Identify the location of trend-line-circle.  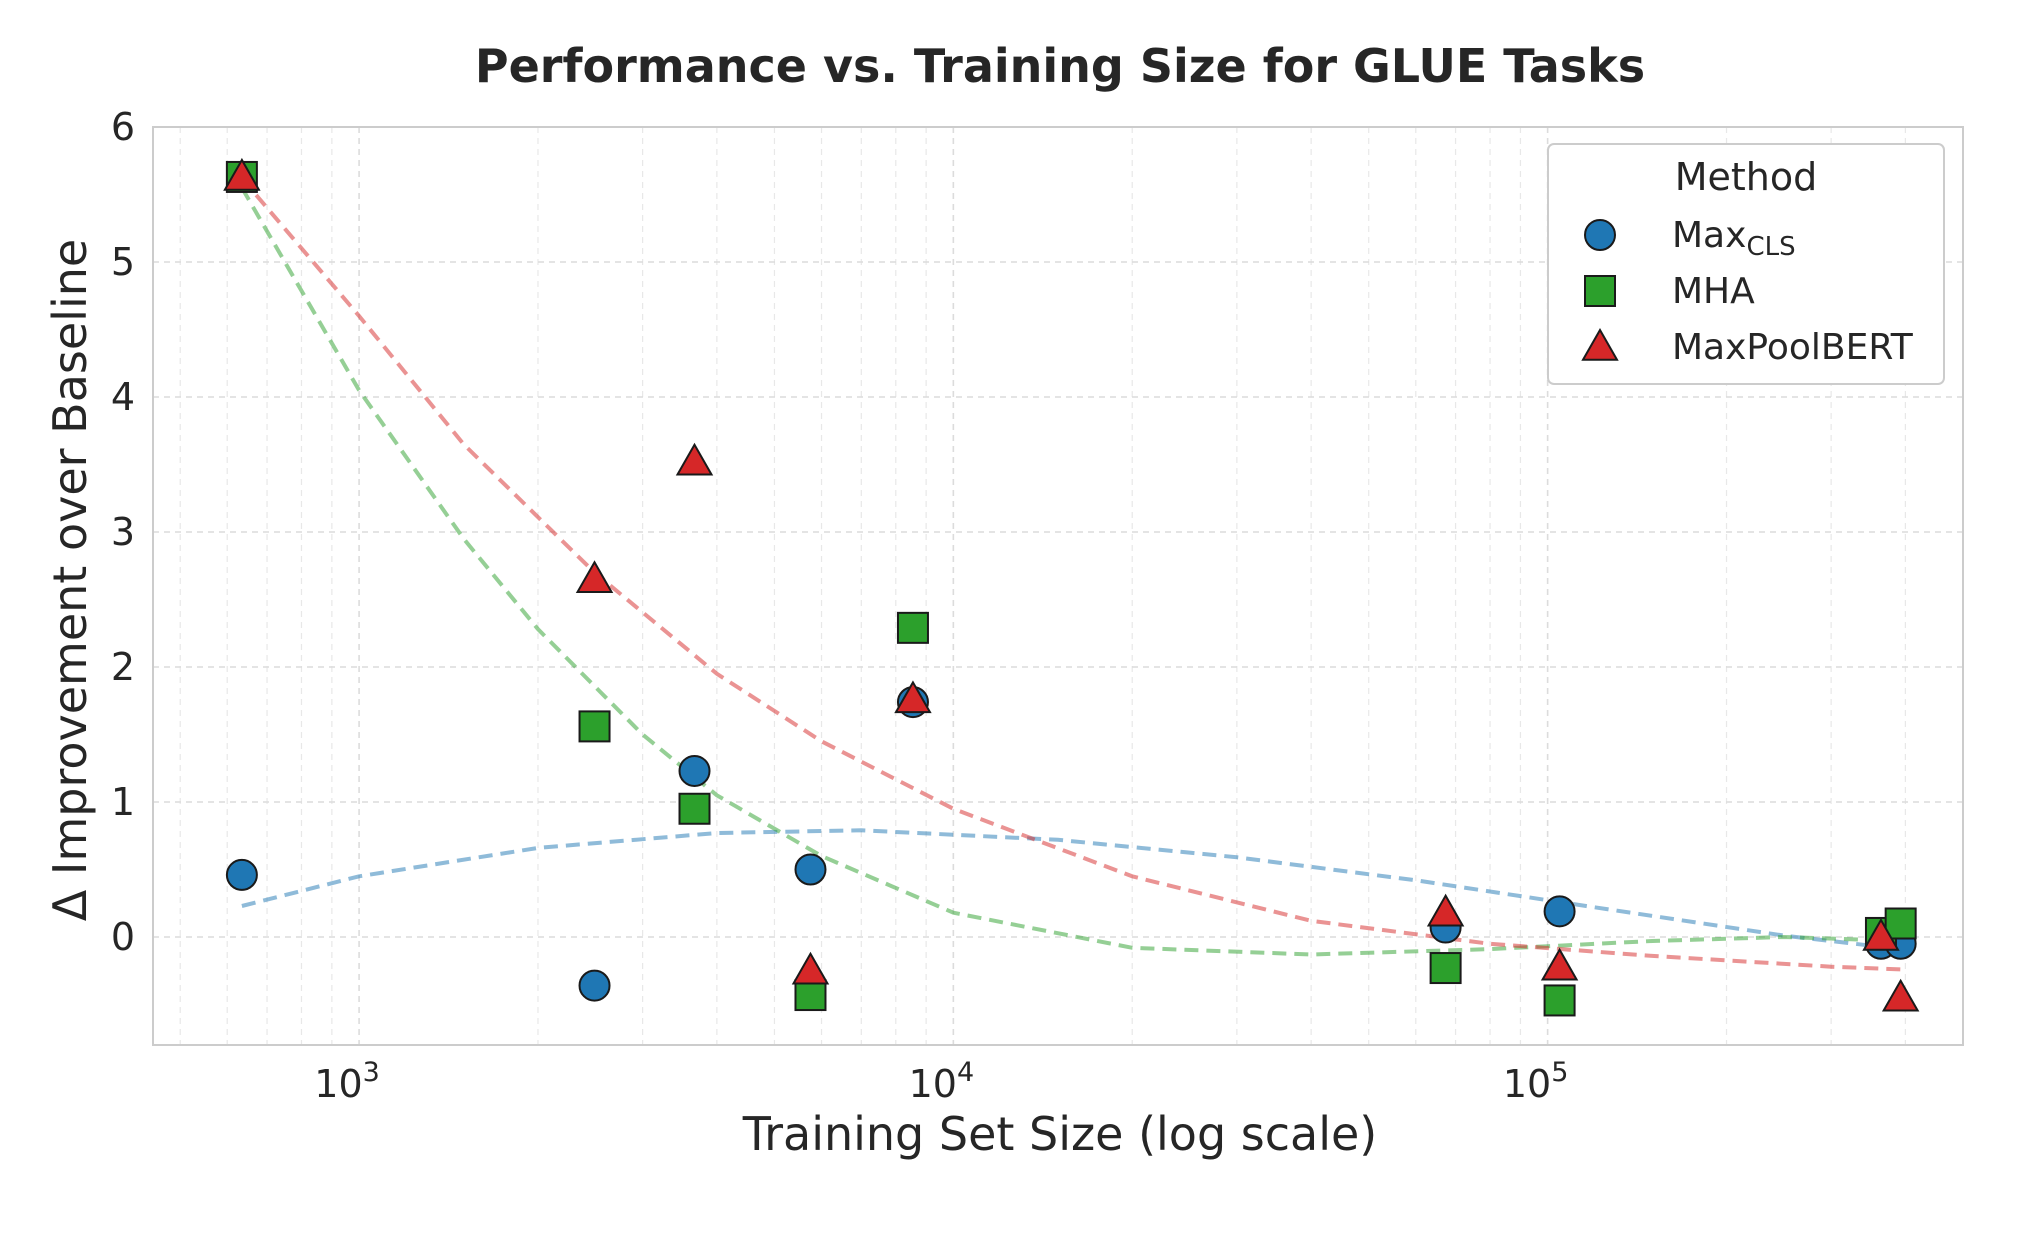
(1071, 890).